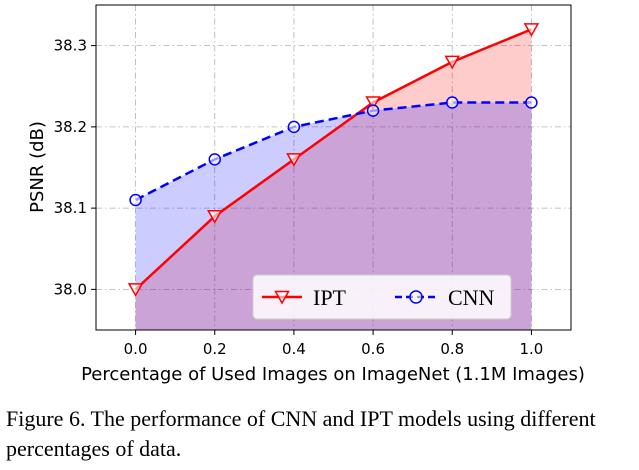 The height and width of the screenshot is (470, 639). I want to click on legend: IPT CNN, so click(382, 297).